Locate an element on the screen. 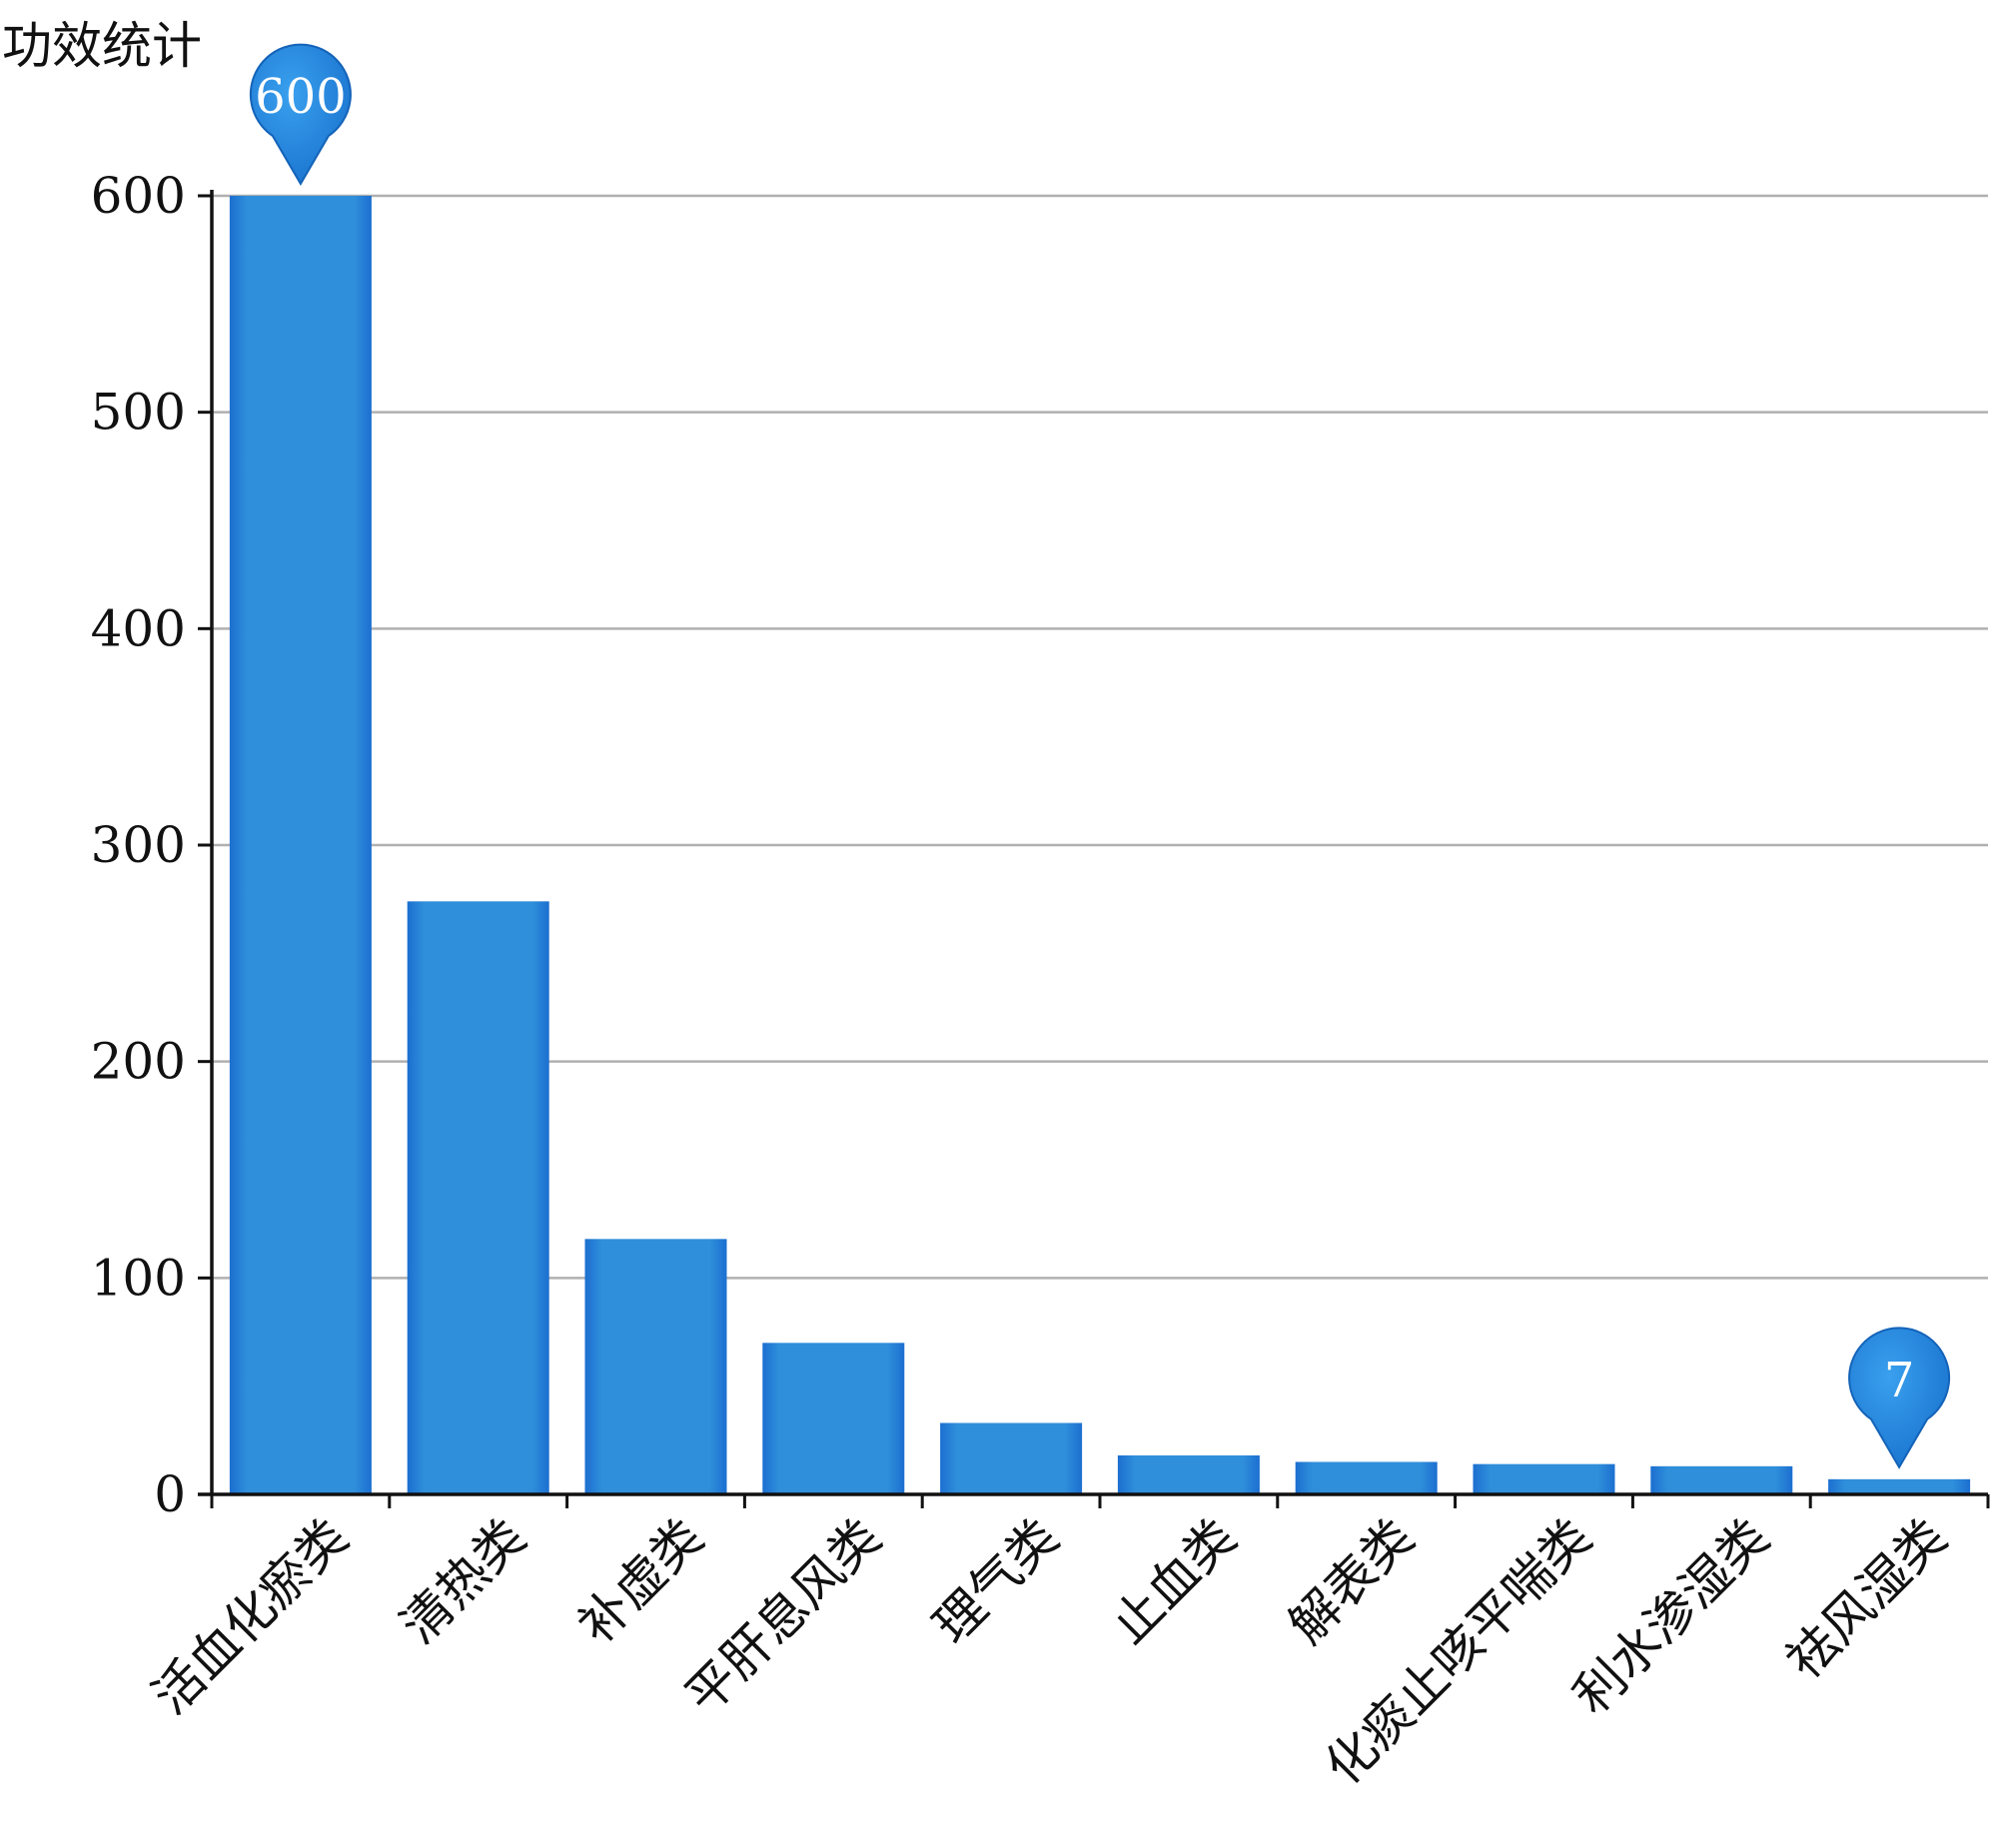 The width and height of the screenshot is (1998, 1848). x-tick-label: 平肝息风类 is located at coordinates (783, 1616).